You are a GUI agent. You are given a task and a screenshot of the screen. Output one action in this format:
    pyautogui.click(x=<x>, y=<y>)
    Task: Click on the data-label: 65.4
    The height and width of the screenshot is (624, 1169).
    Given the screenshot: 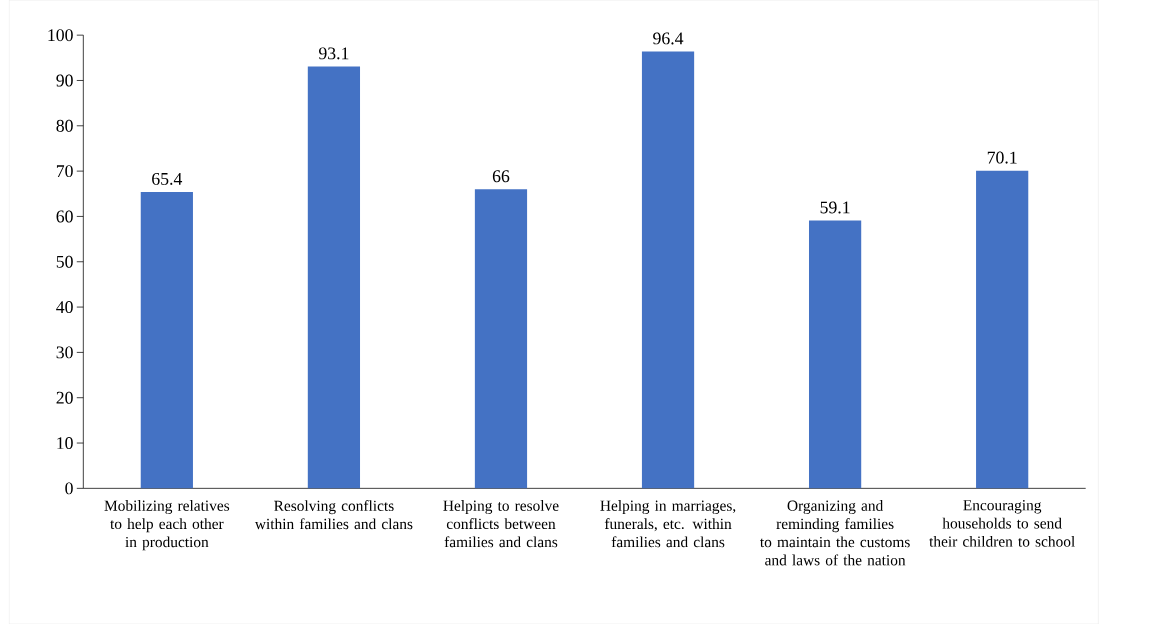 What is the action you would take?
    pyautogui.click(x=167, y=178)
    